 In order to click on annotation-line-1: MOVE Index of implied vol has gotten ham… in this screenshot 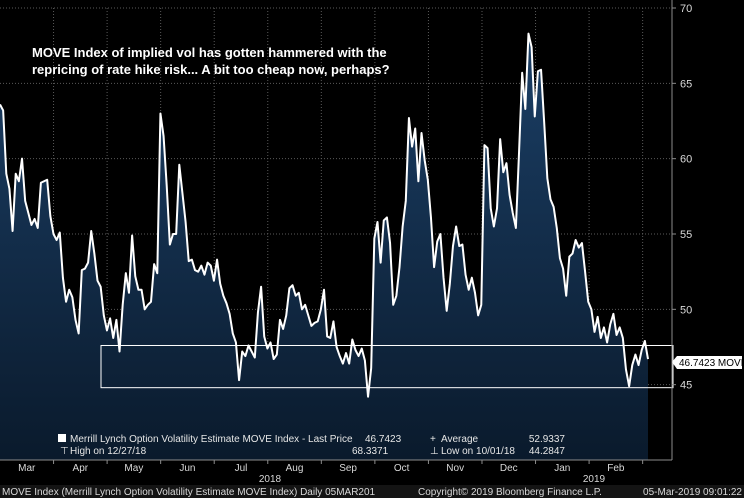, I will do `click(209, 52)`.